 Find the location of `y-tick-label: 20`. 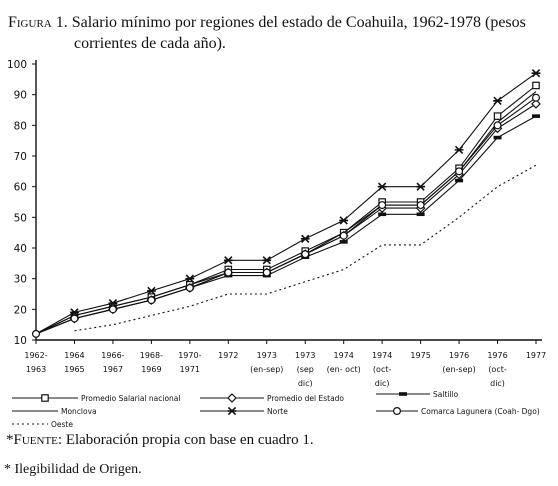

y-tick-label: 20 is located at coordinates (20, 310).